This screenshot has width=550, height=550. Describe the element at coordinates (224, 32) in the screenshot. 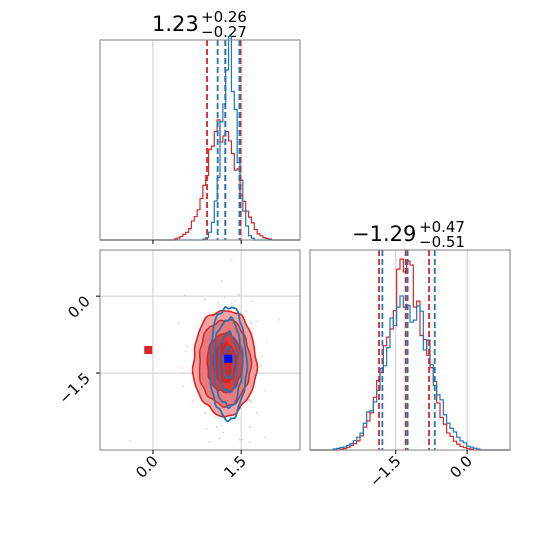

I see `title-param1-lower: −0.27` at that location.